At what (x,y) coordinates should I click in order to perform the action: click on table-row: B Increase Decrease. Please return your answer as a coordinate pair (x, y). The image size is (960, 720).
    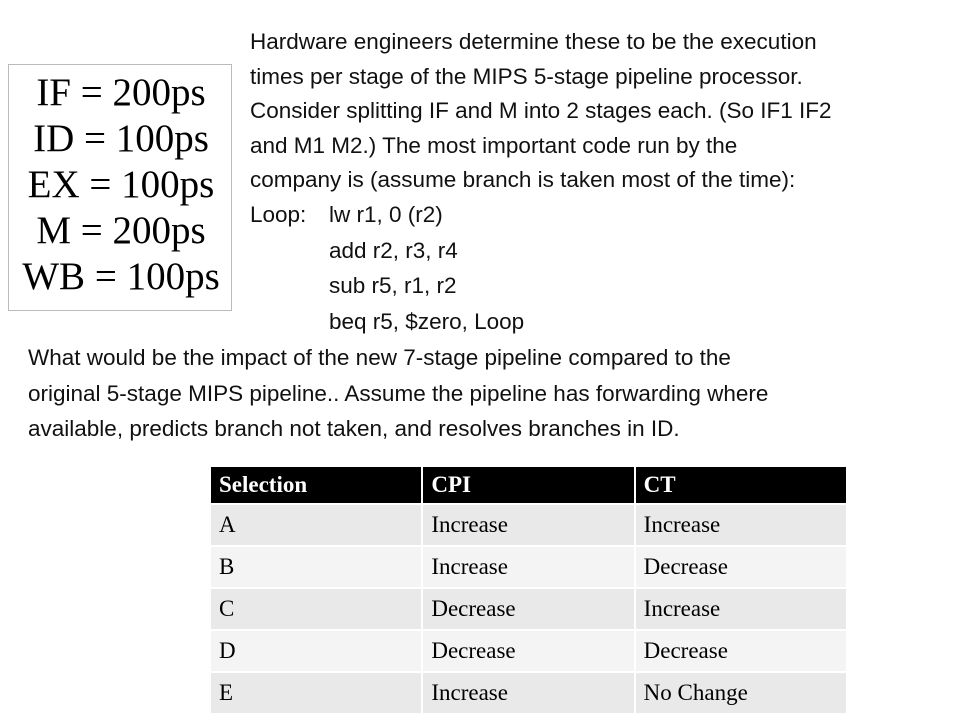
    Looking at the image, I should click on (528, 567).